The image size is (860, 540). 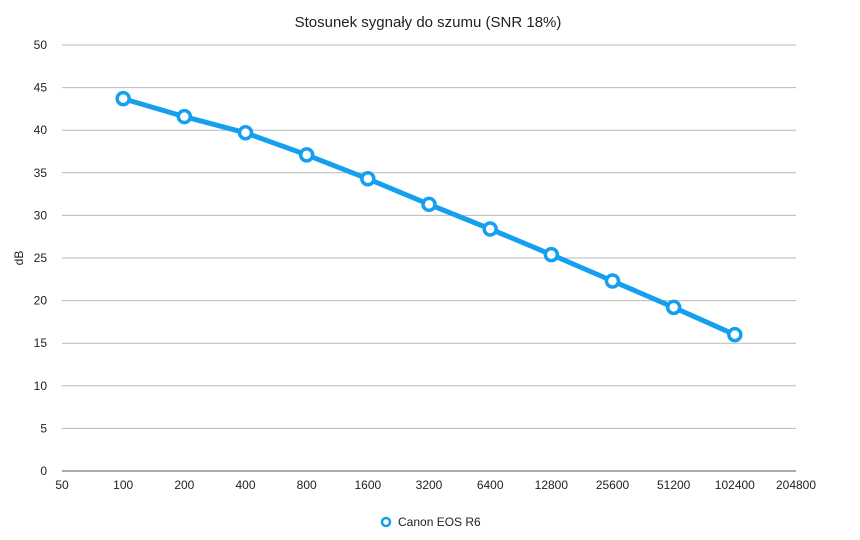 What do you see at coordinates (367, 485) in the screenshot?
I see `x-tick-label: 1600` at bounding box center [367, 485].